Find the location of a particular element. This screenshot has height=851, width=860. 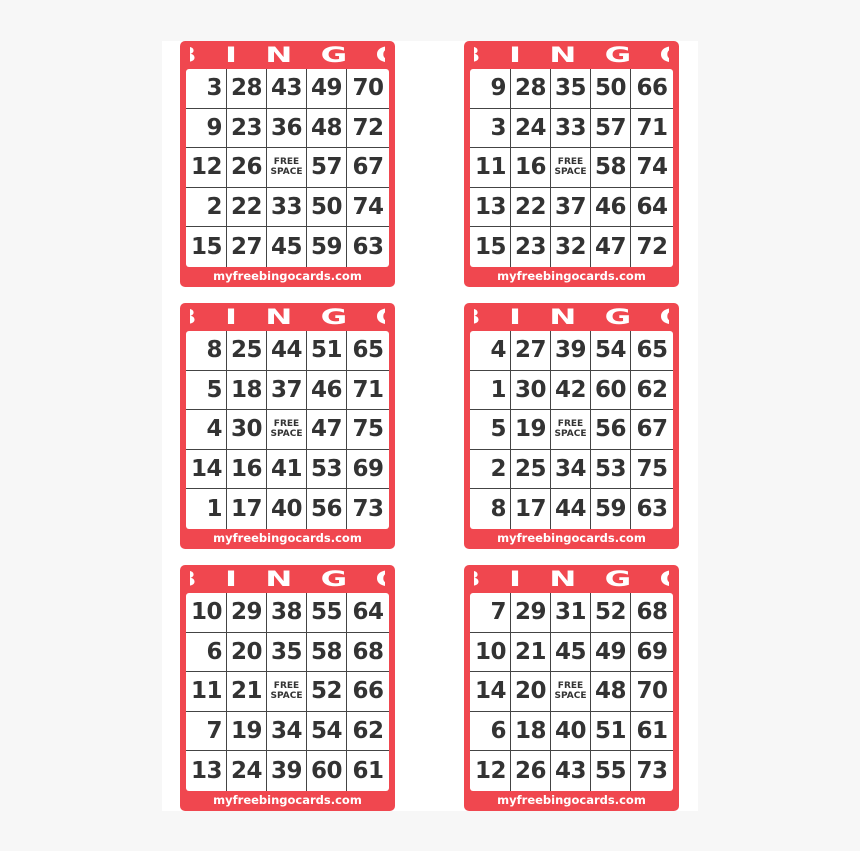

number-cell: 54 is located at coordinates (611, 351).